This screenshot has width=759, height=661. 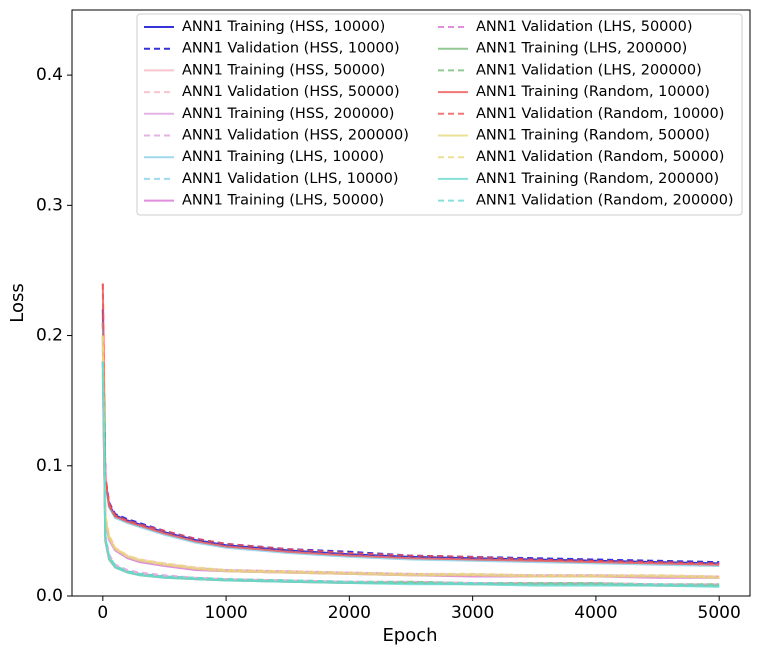 I want to click on legend-label: ANN1 Validation (LHS, 200000), so click(x=589, y=70).